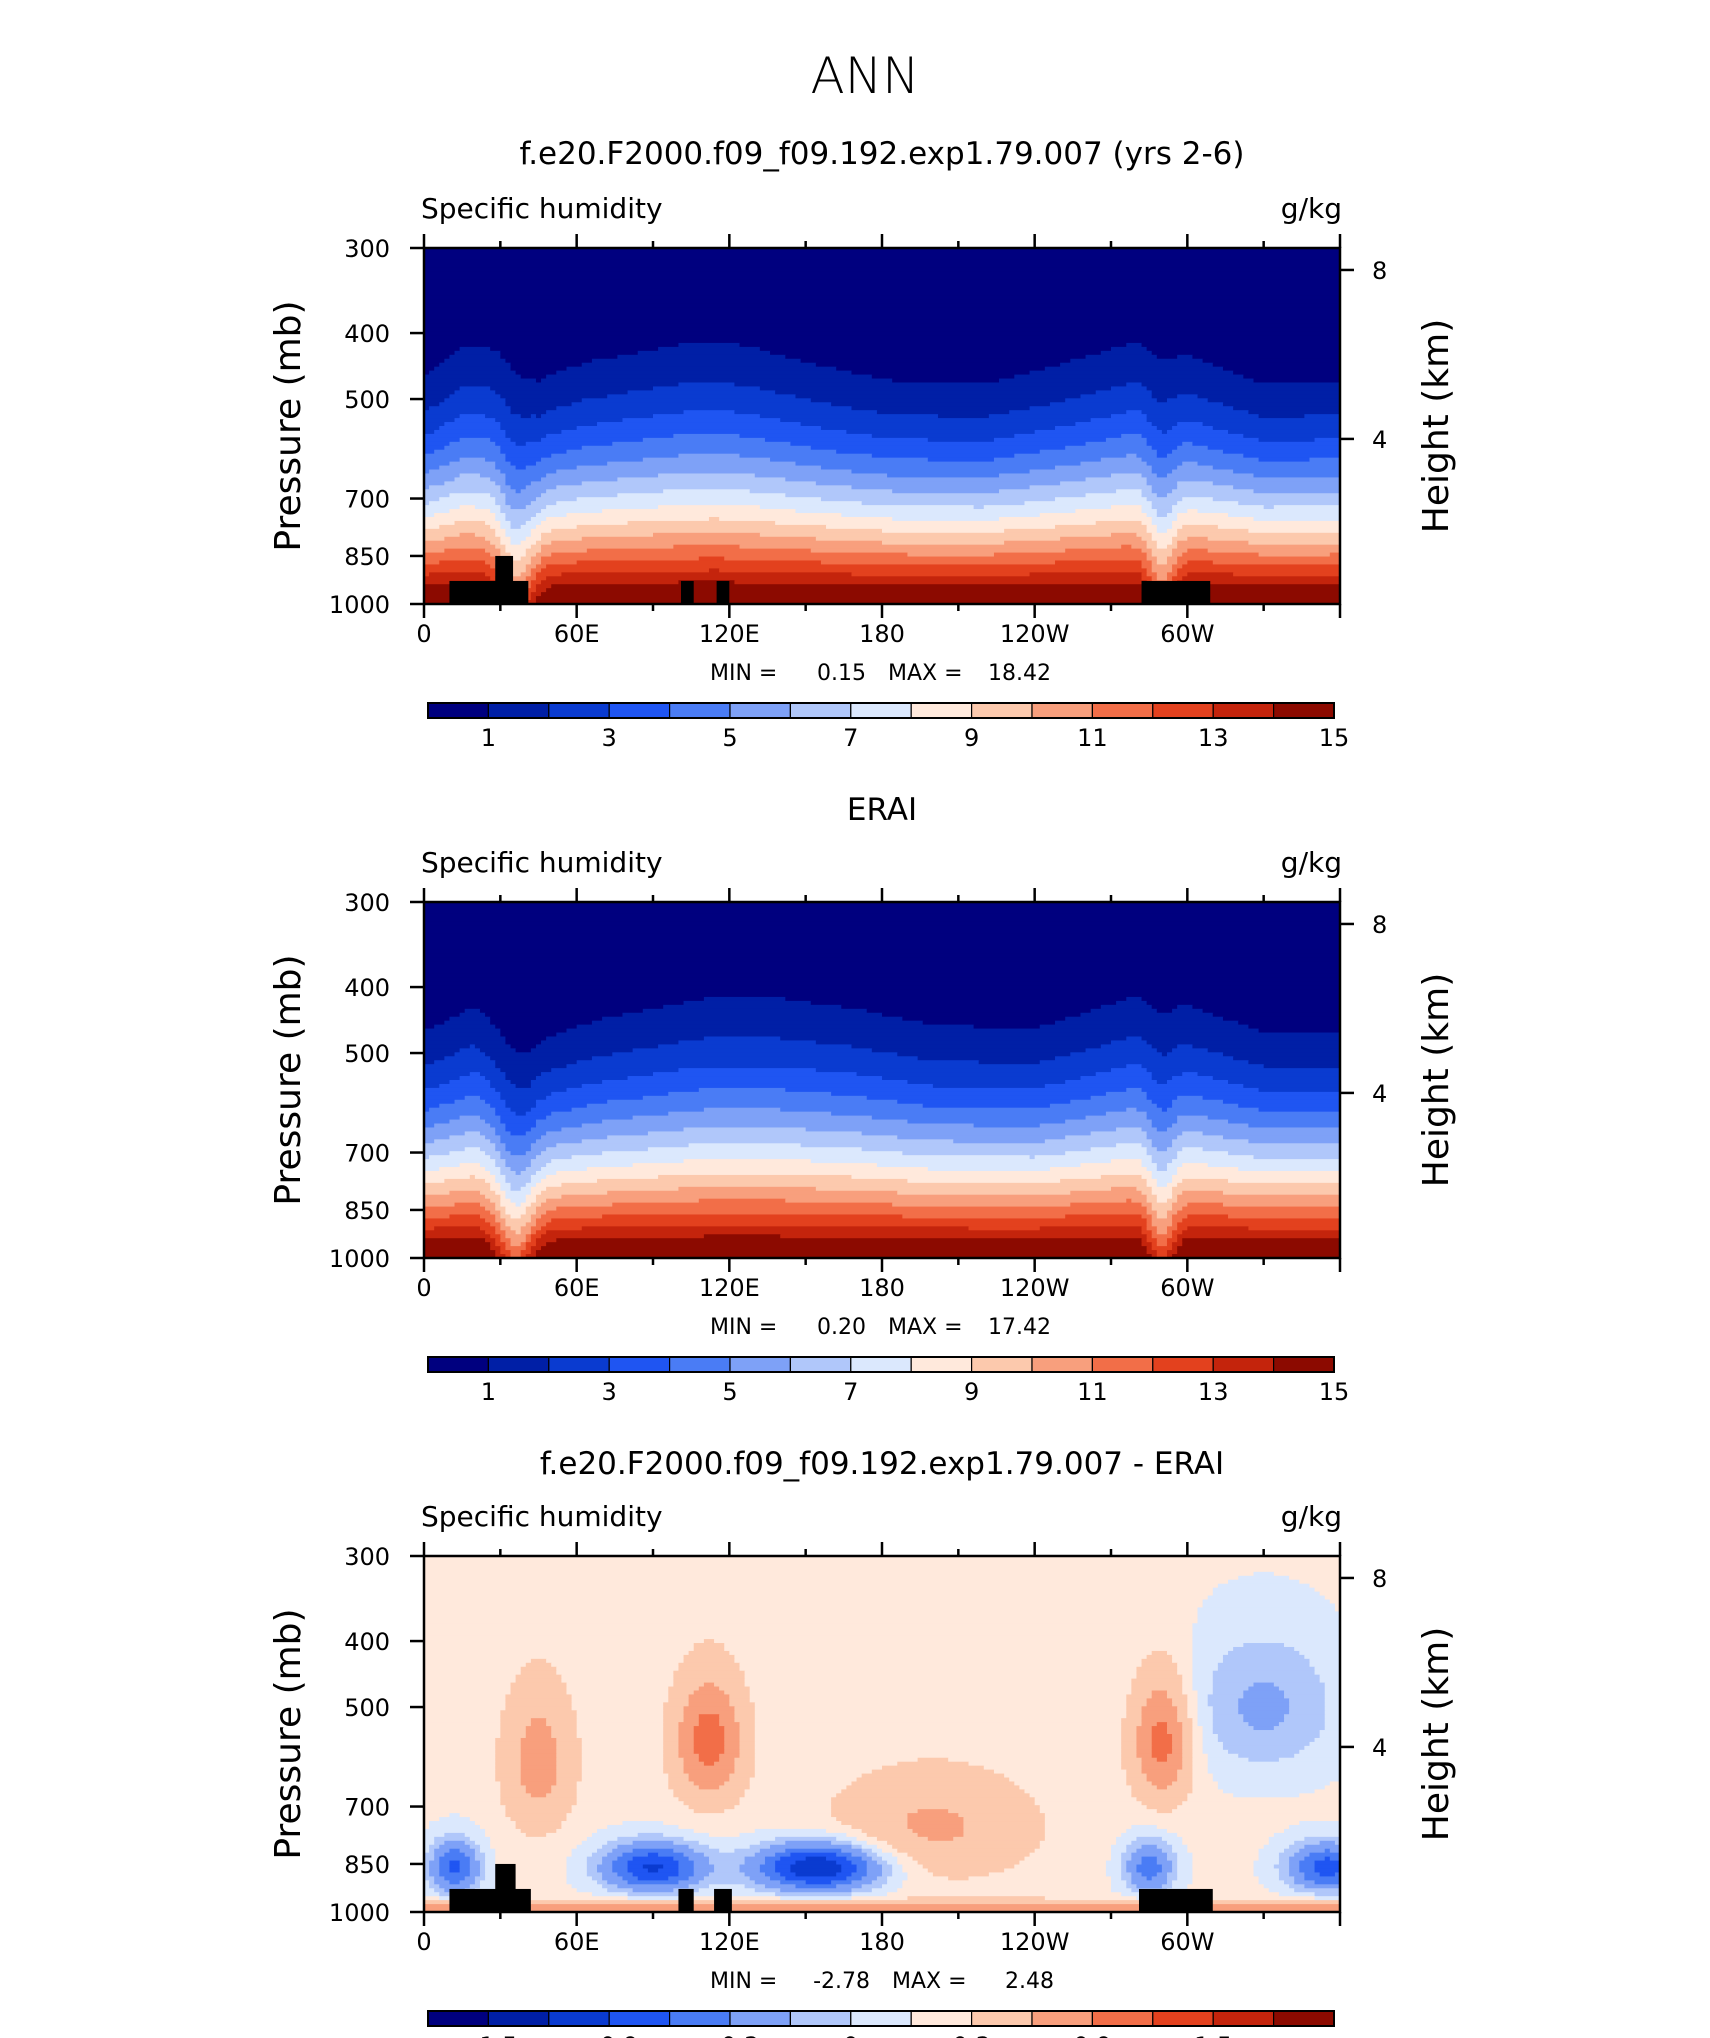 Image resolution: width=1710 pixels, height=2038 pixels. Describe the element at coordinates (972, 2035) in the screenshot. I see `colorbar-label: 0.3` at that location.